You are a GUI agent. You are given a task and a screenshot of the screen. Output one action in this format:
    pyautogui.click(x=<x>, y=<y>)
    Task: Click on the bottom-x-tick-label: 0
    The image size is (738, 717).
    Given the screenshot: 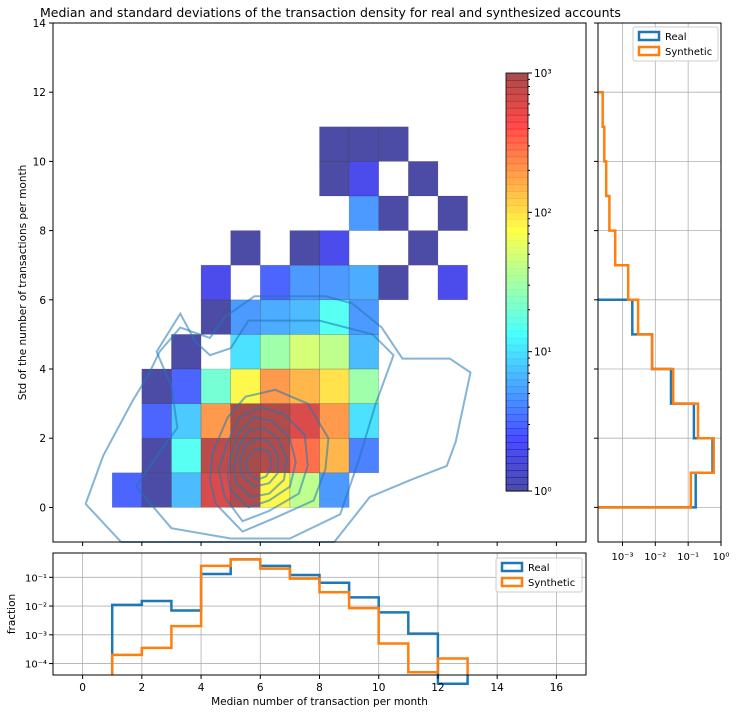 What is the action you would take?
    pyautogui.click(x=82, y=688)
    